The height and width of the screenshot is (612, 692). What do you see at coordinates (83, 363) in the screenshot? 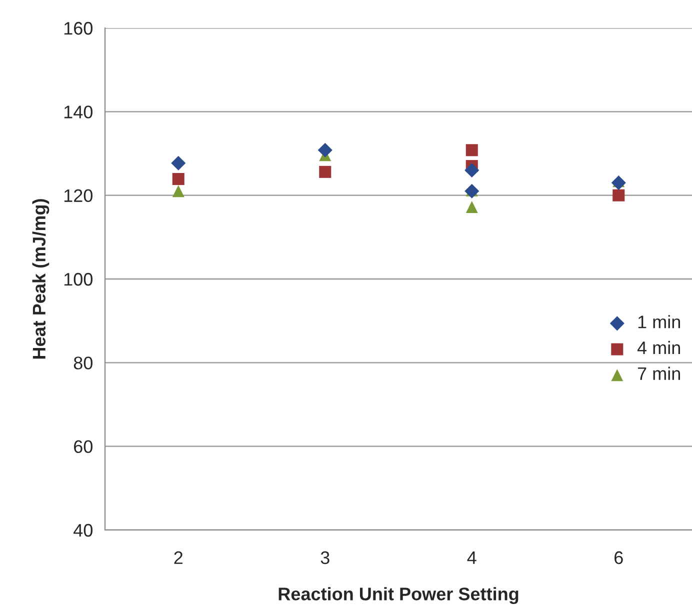
I see `y-tick-label: 80` at bounding box center [83, 363].